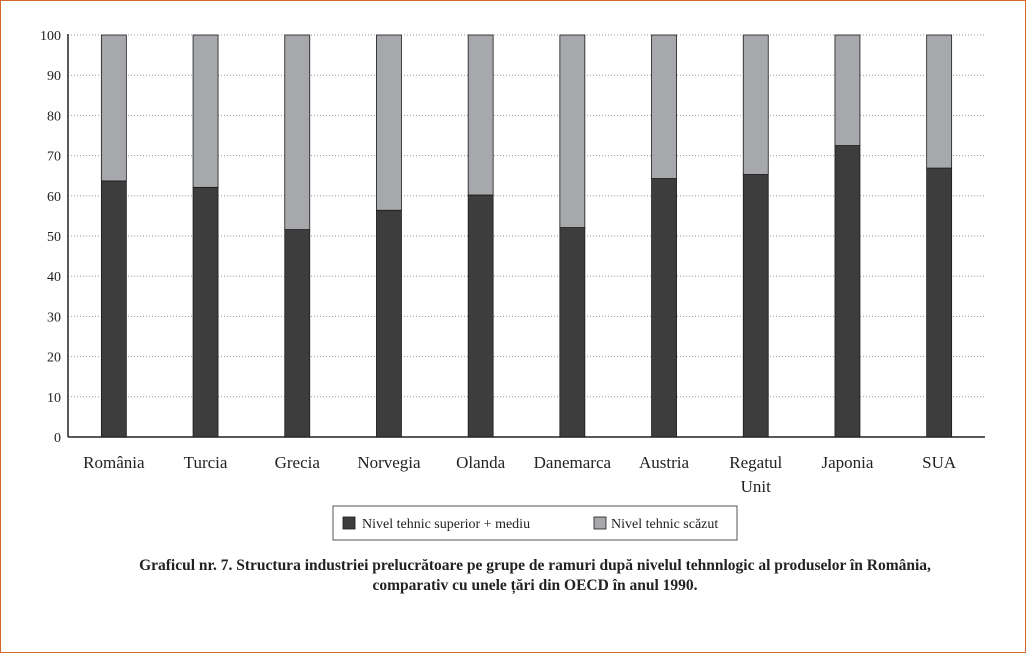 The width and height of the screenshot is (1026, 653). What do you see at coordinates (54, 317) in the screenshot?
I see `y-tick-label: 30` at bounding box center [54, 317].